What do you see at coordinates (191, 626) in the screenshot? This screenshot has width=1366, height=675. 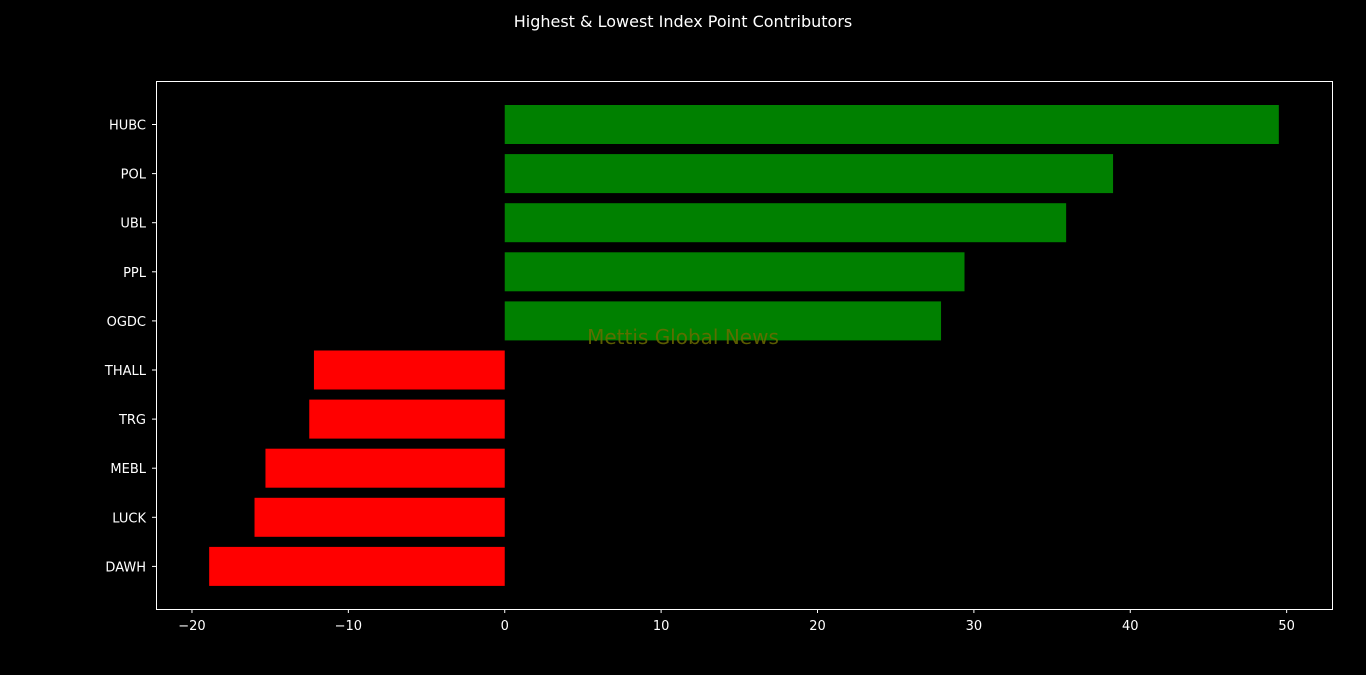 I see `x-tick-label: −20` at bounding box center [191, 626].